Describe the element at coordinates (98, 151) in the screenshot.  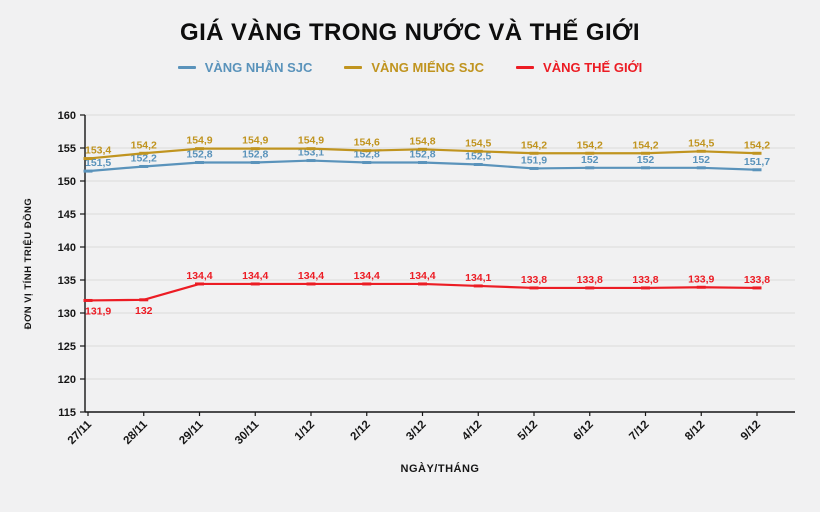
I see `svg-text: 153,4` at that location.